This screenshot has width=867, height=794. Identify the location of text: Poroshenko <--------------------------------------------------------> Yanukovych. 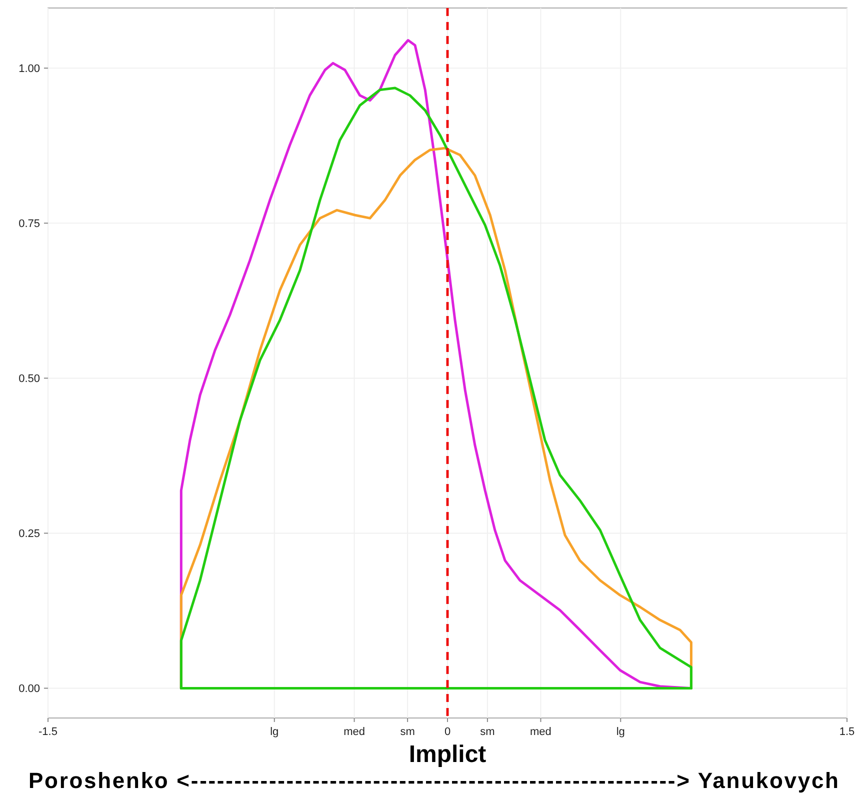
(433, 780).